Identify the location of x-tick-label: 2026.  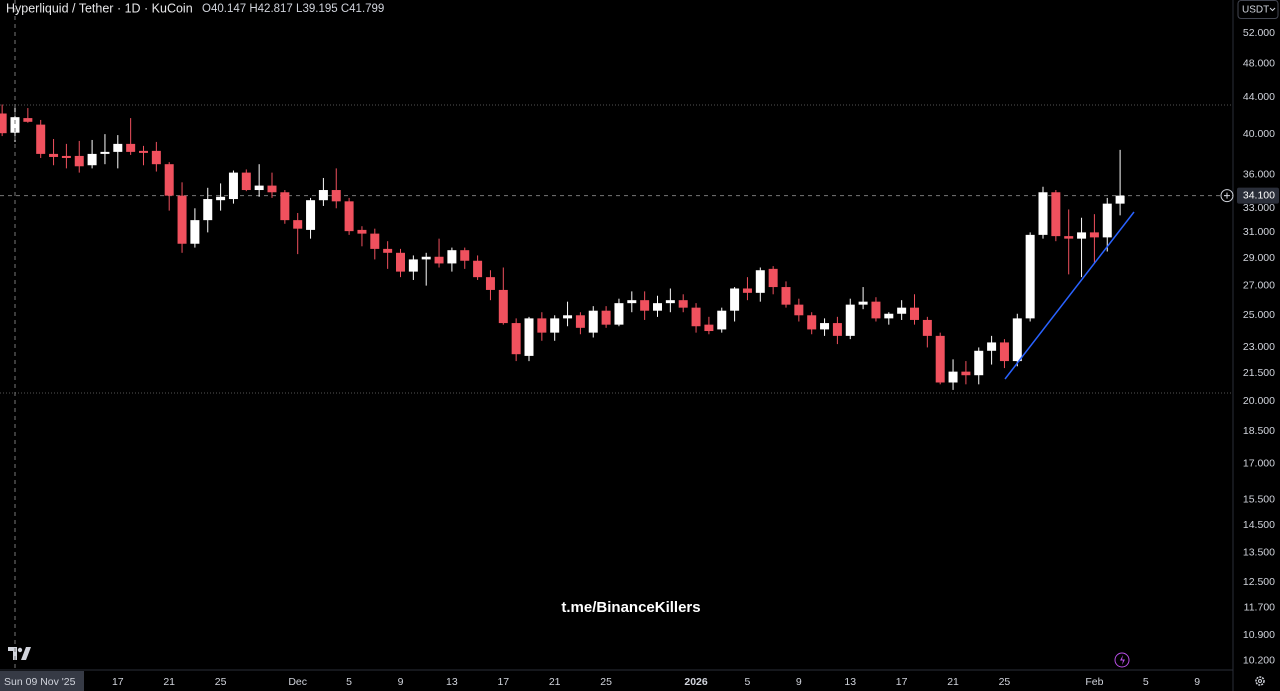
(696, 682).